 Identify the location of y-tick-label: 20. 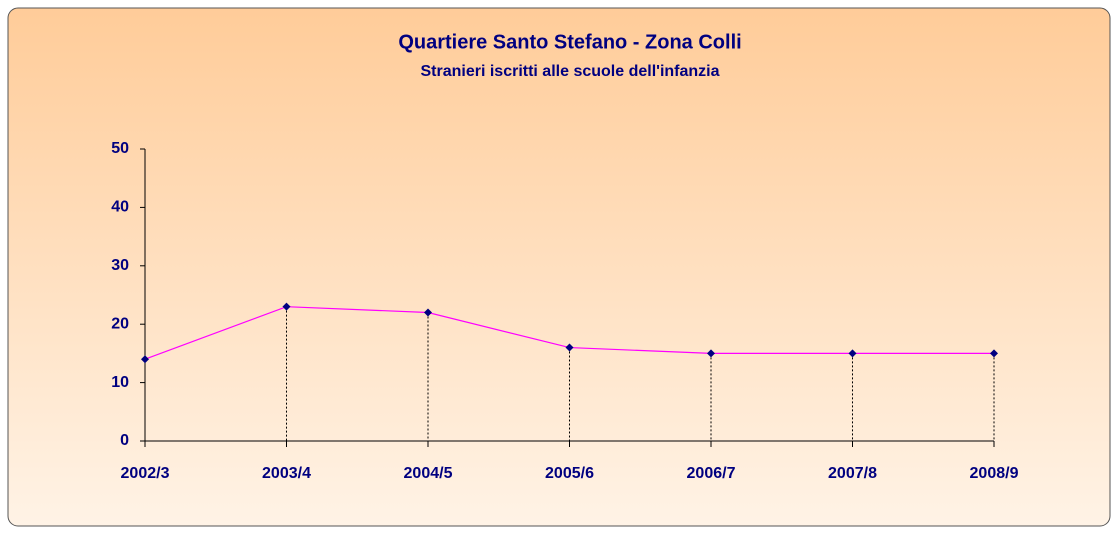
(120, 323).